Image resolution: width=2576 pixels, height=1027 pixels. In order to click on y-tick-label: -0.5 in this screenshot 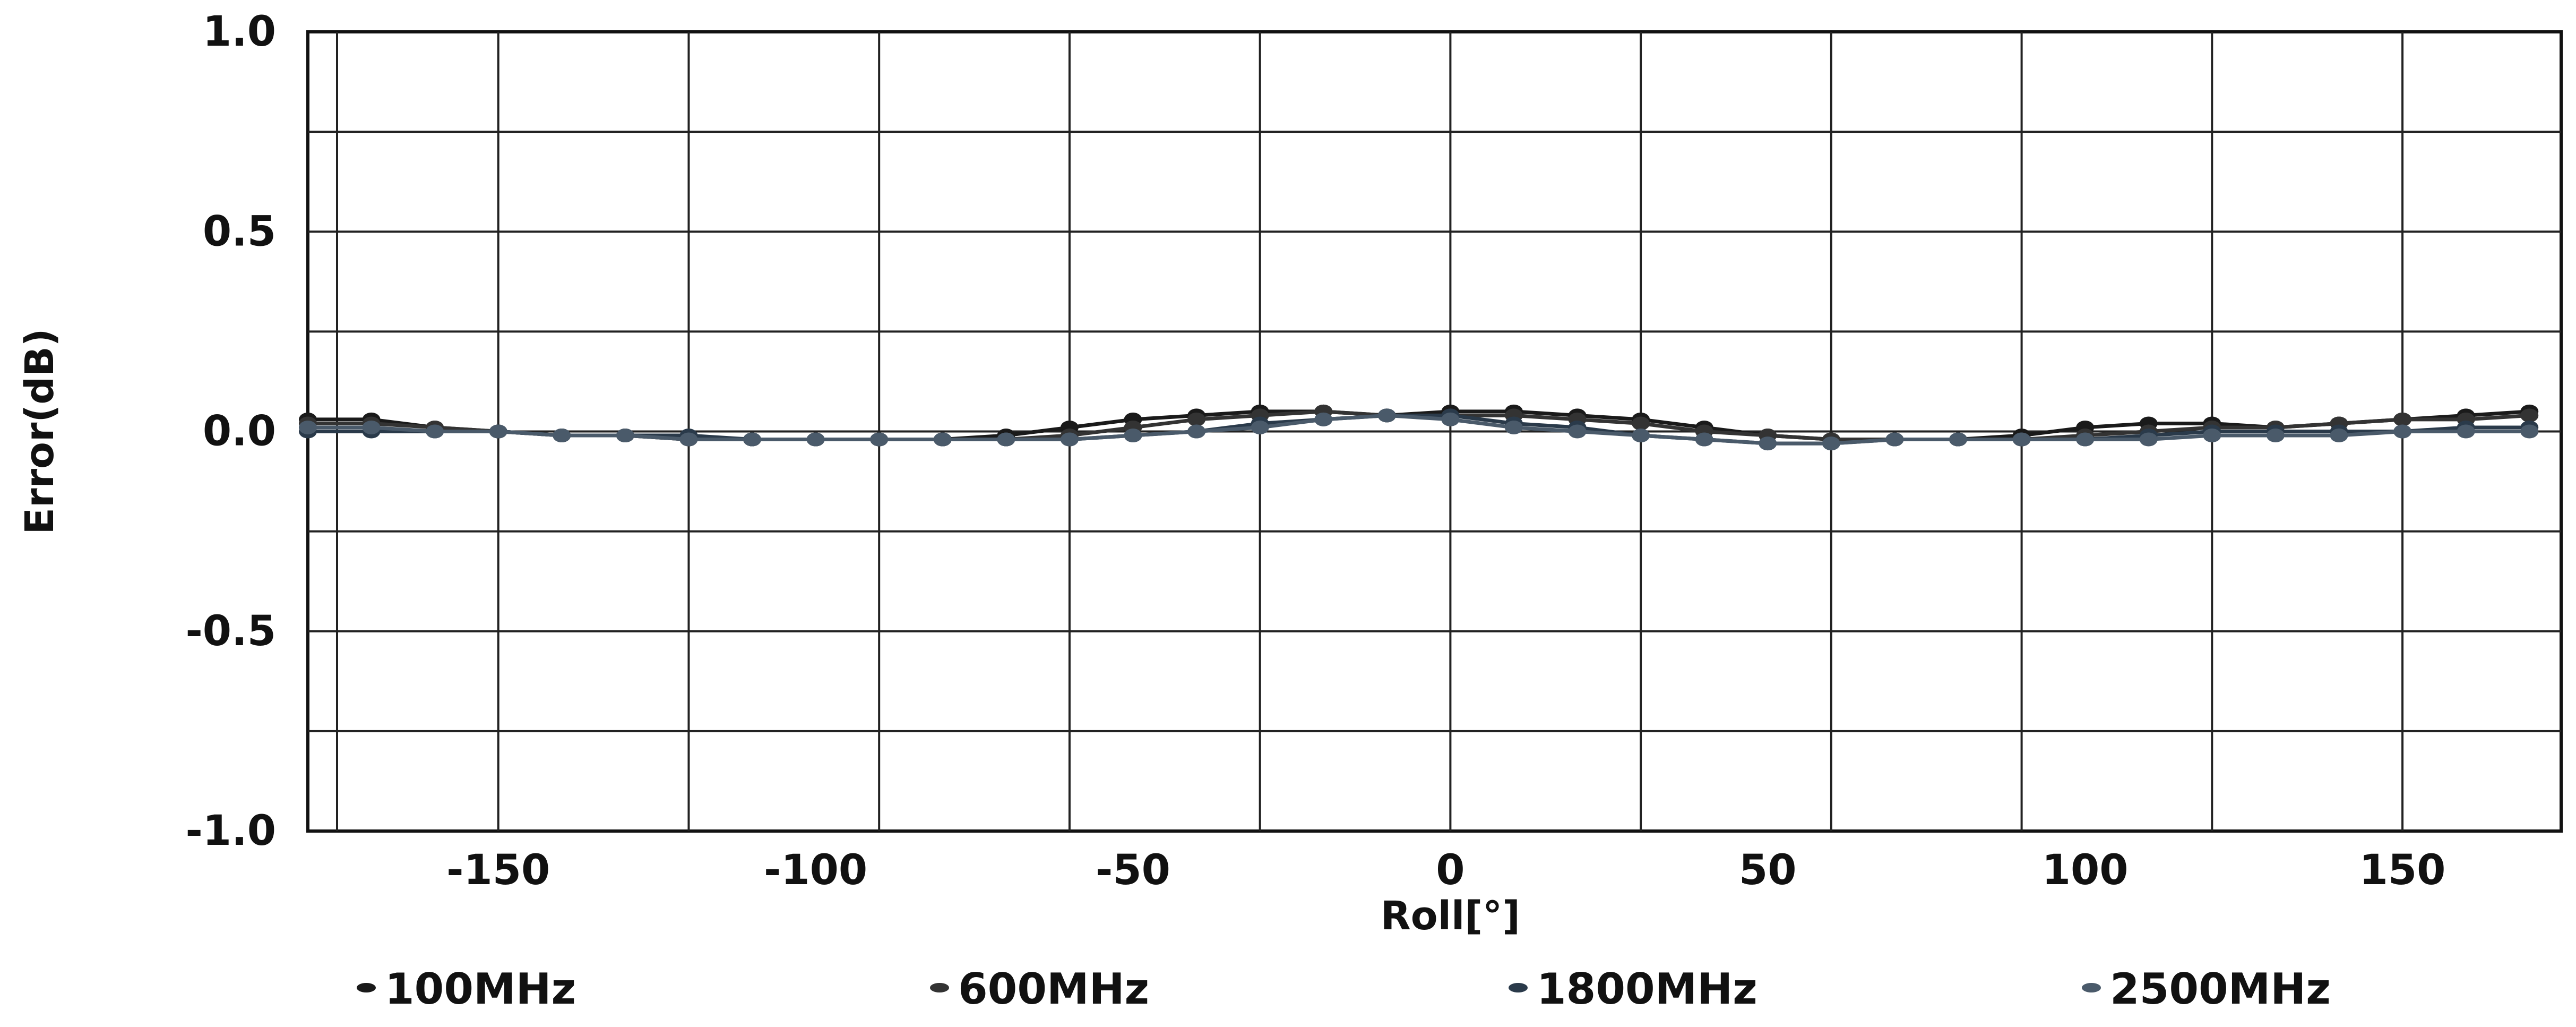, I will do `click(231, 631)`.